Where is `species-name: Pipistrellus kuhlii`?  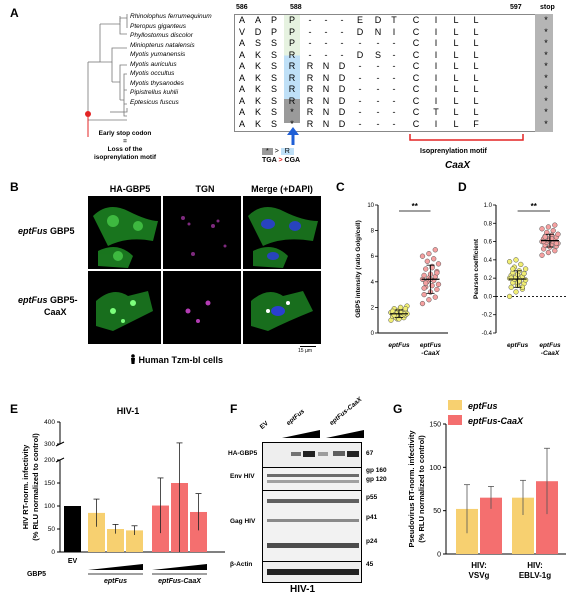
species-name: Pipistrellus kuhlii is located at coordinates (154, 92).